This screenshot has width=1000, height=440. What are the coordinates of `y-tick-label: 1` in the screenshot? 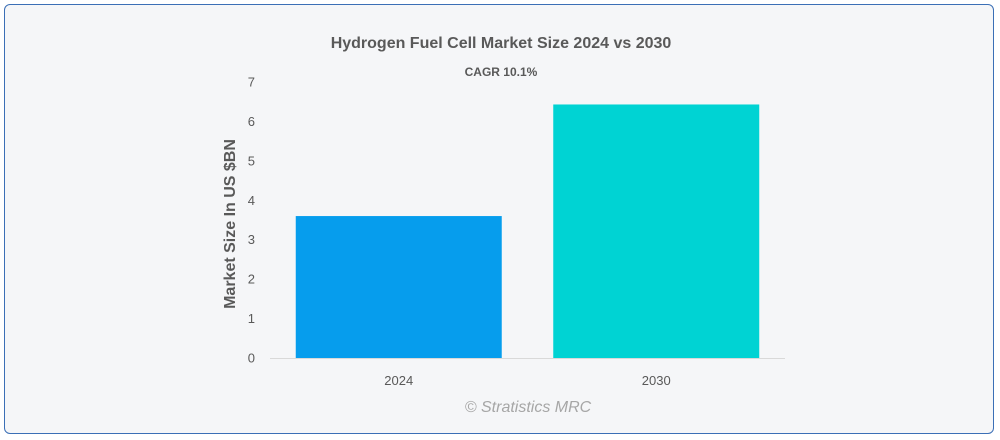 It's located at (251, 318).